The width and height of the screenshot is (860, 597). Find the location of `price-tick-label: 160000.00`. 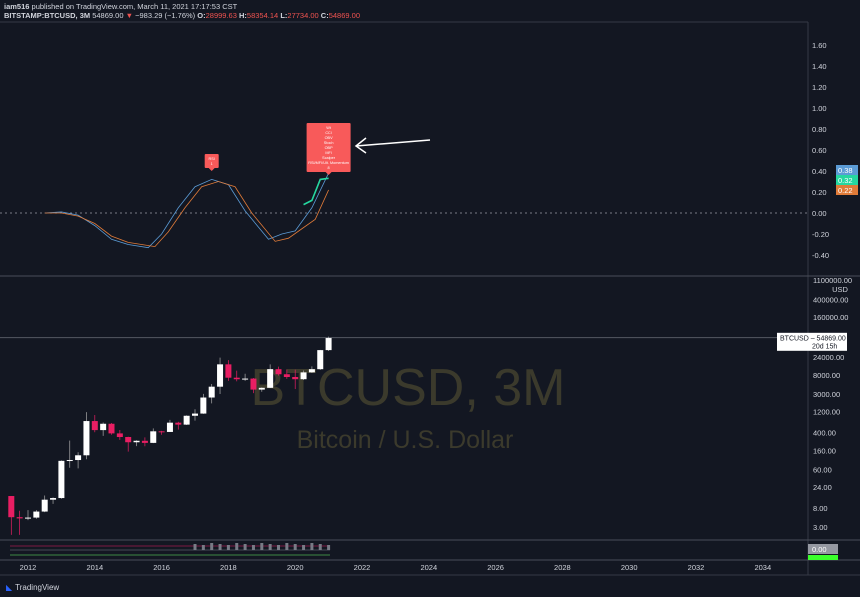

price-tick-label: 160000.00 is located at coordinates (830, 317).